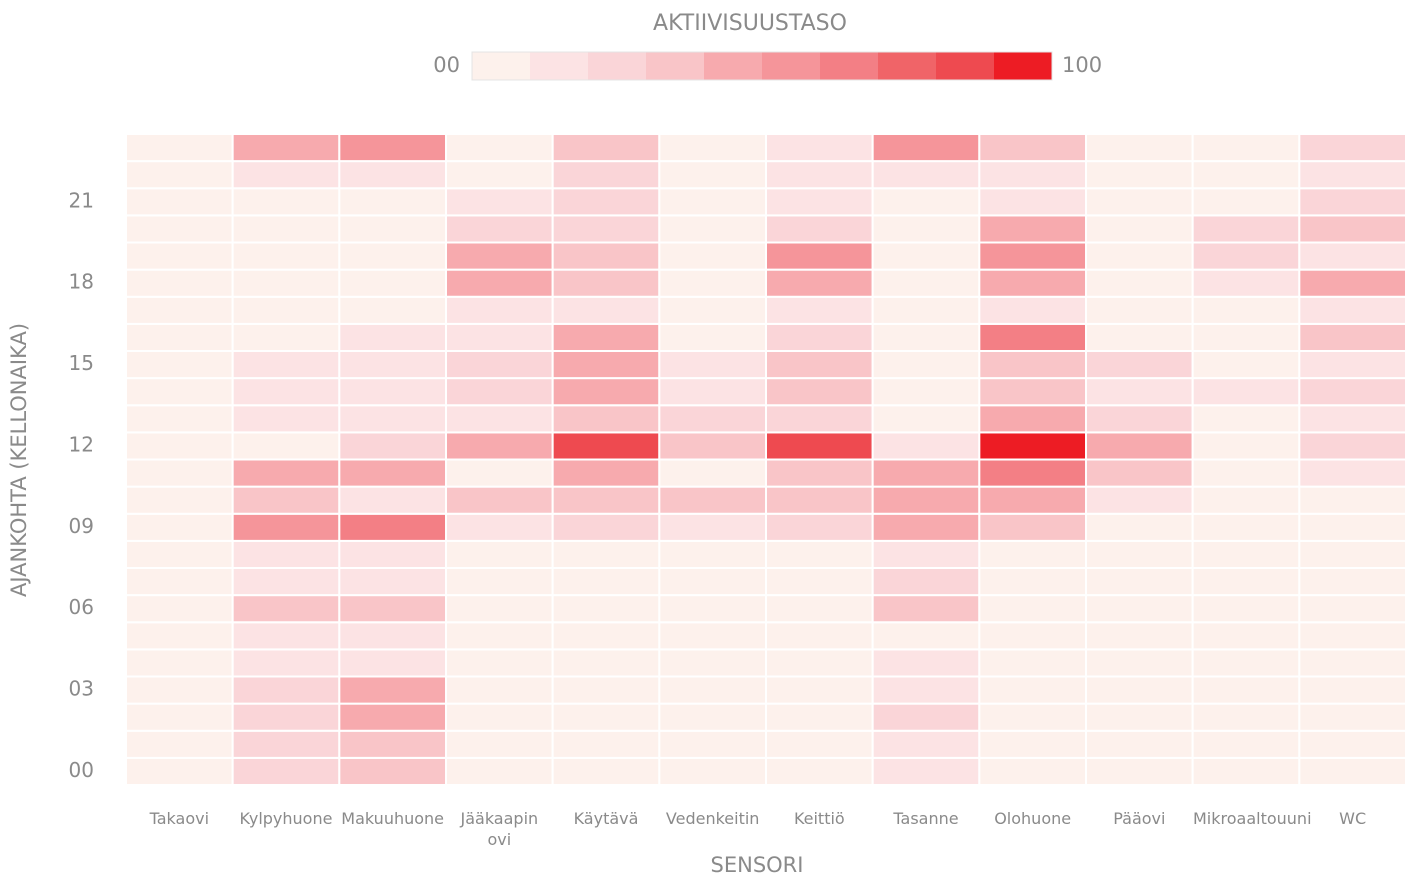  Describe the element at coordinates (762, 66) in the screenshot. I see `colorbar-border` at that location.